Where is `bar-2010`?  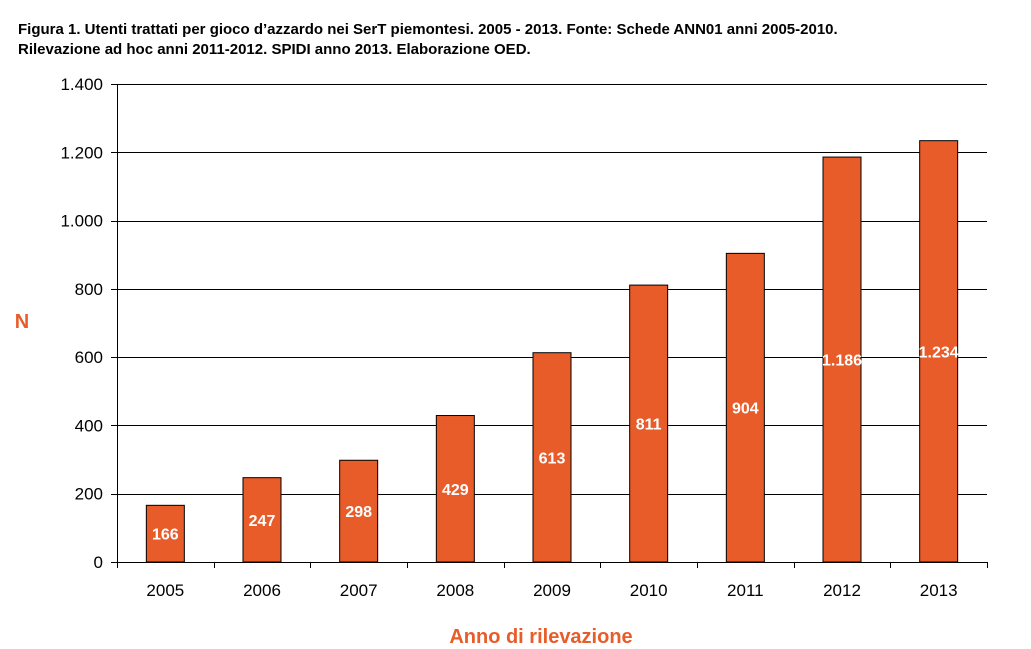 bar-2010 is located at coordinates (649, 423).